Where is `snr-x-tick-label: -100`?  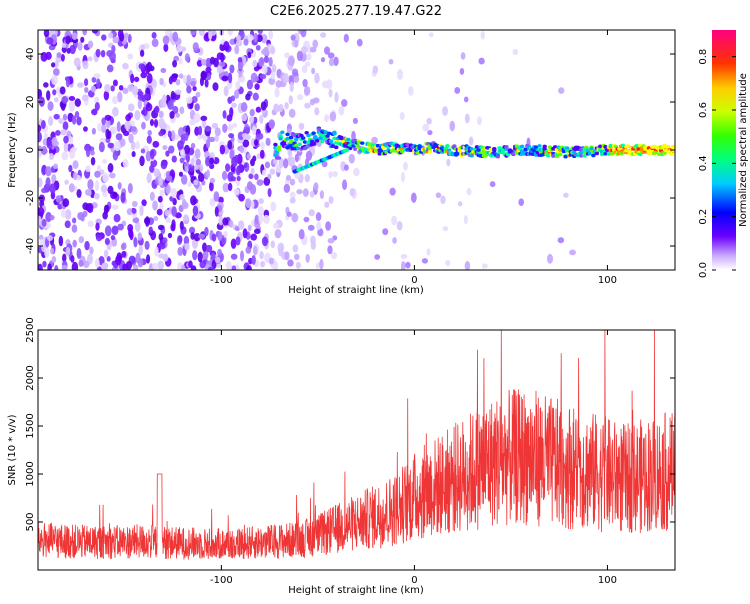 snr-x-tick-label: -100 is located at coordinates (221, 580).